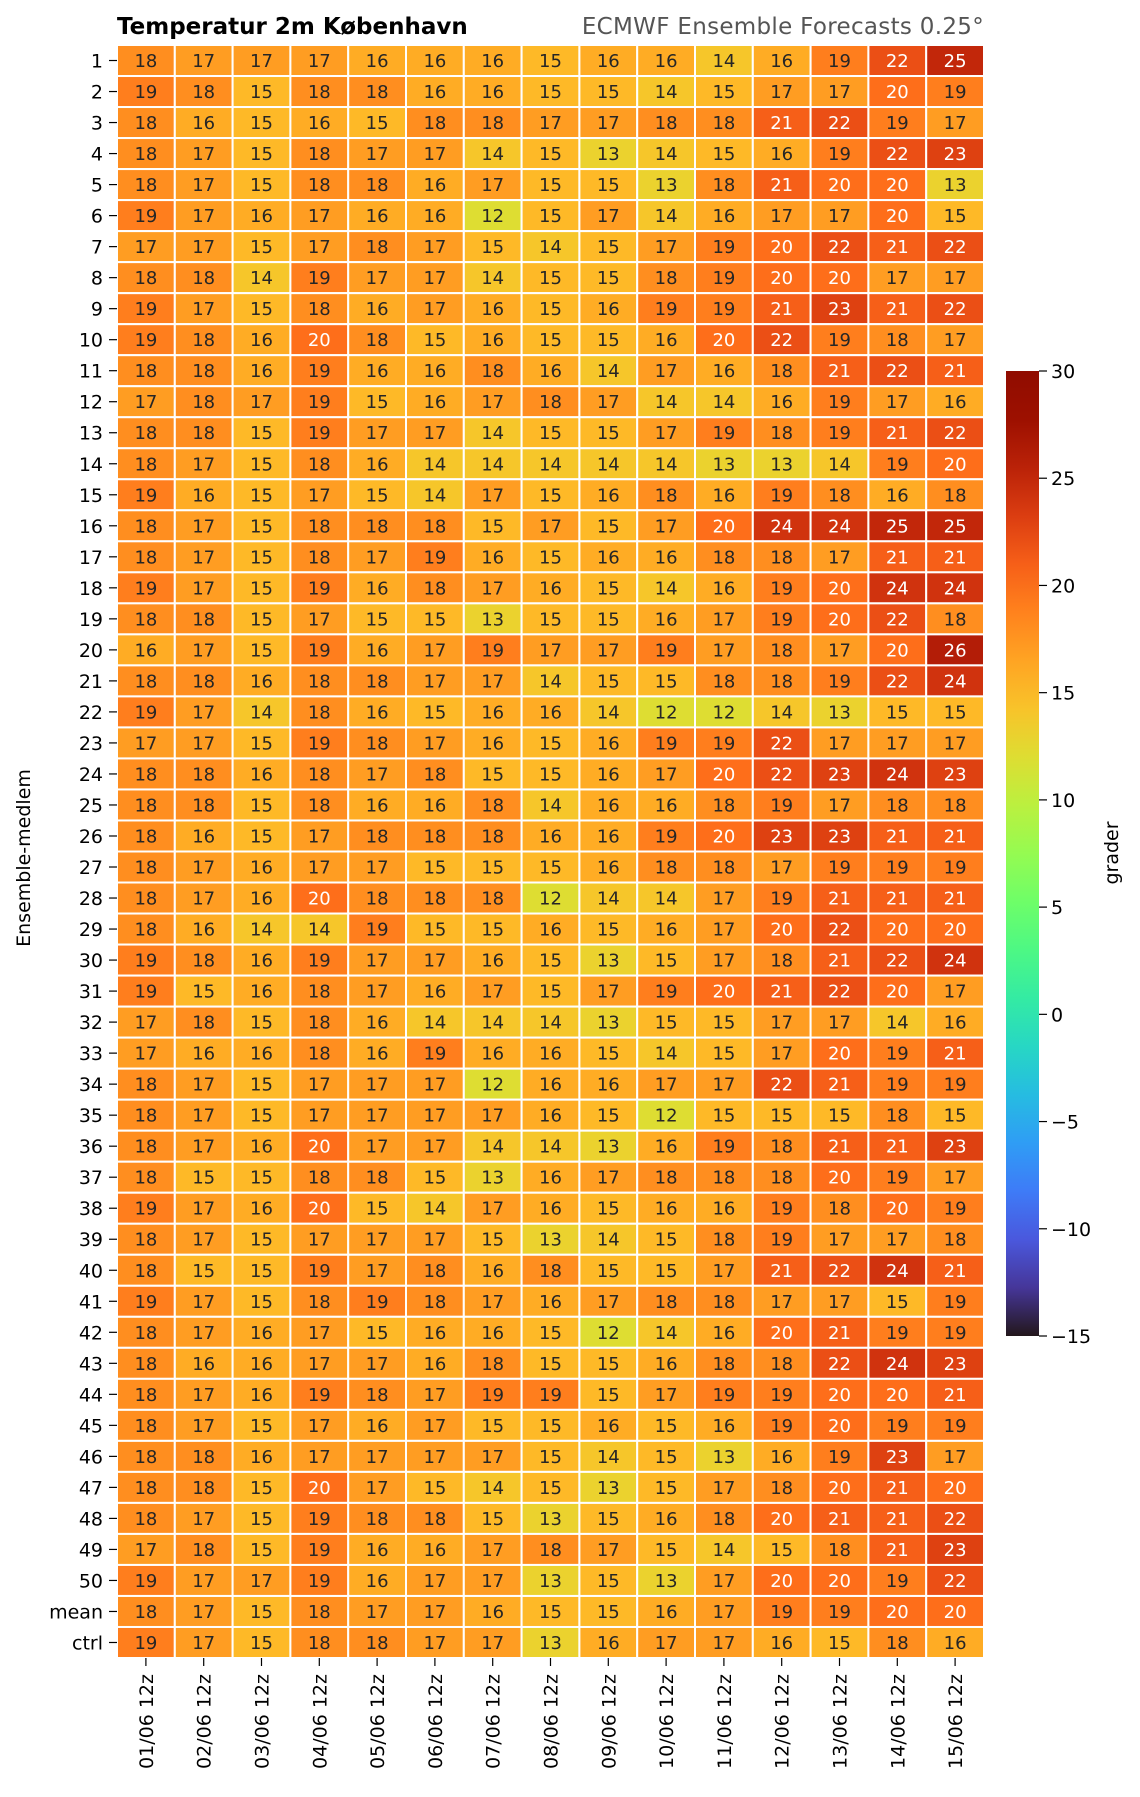 Image resolution: width=1140 pixels, height=1797 pixels. Describe the element at coordinates (91, 651) in the screenshot. I see `y-tick-label: 20` at that location.